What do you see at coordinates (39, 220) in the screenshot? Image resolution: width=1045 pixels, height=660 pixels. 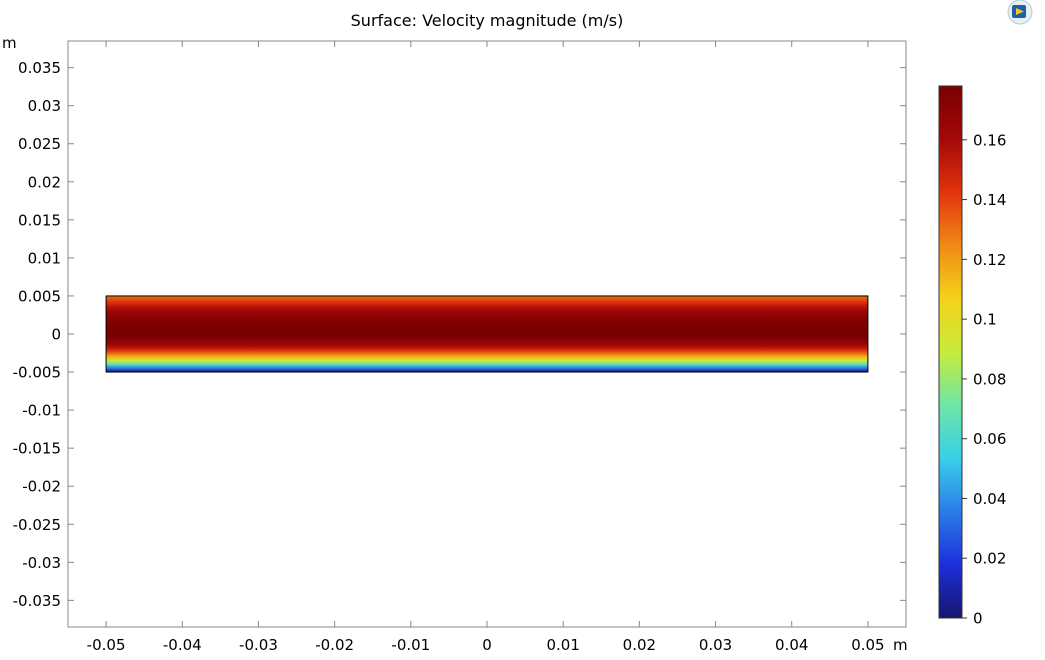 I see `y-tick-label: 0.015` at bounding box center [39, 220].